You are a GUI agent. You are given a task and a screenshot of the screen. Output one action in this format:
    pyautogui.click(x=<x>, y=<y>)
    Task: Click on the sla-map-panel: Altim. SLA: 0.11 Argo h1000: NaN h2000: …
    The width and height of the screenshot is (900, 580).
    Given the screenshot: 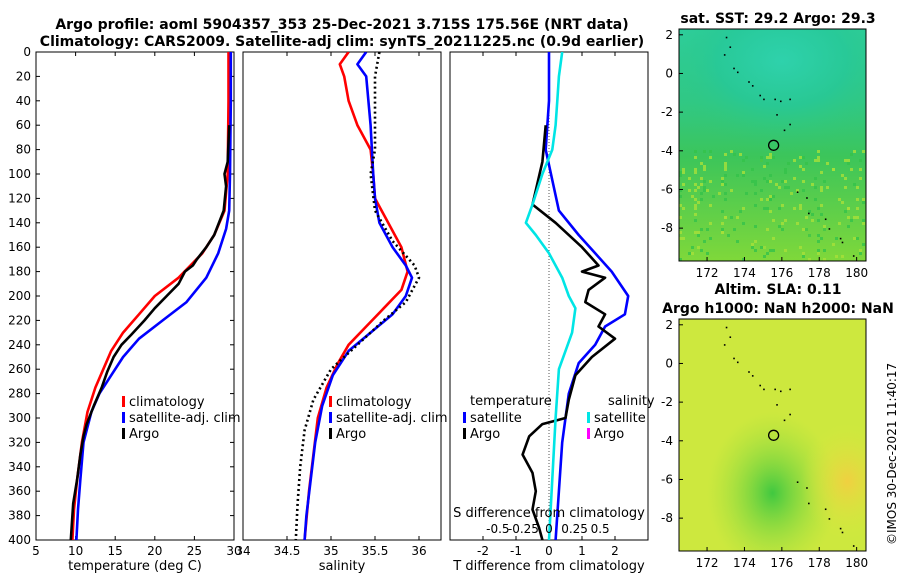 What is the action you would take?
    pyautogui.click(x=777, y=426)
    